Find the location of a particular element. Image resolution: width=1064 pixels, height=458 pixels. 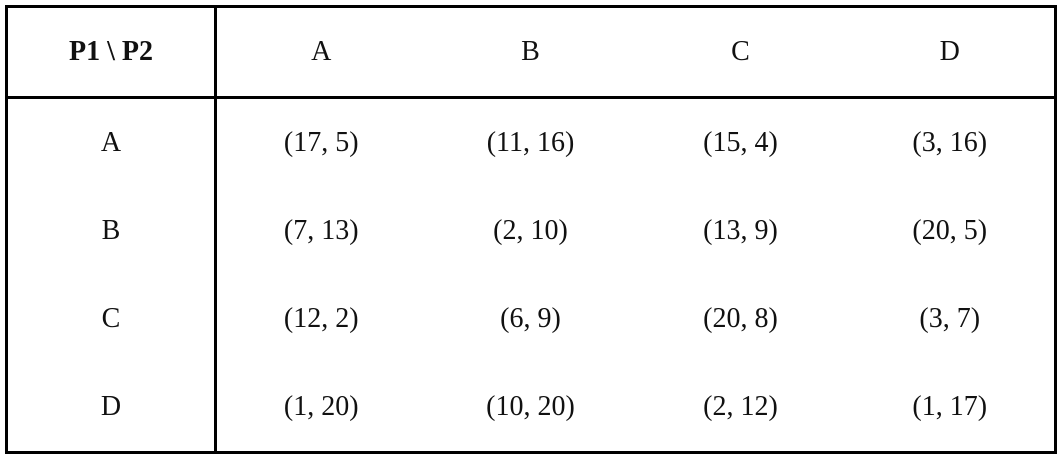

row-header: C is located at coordinates (111, 319).